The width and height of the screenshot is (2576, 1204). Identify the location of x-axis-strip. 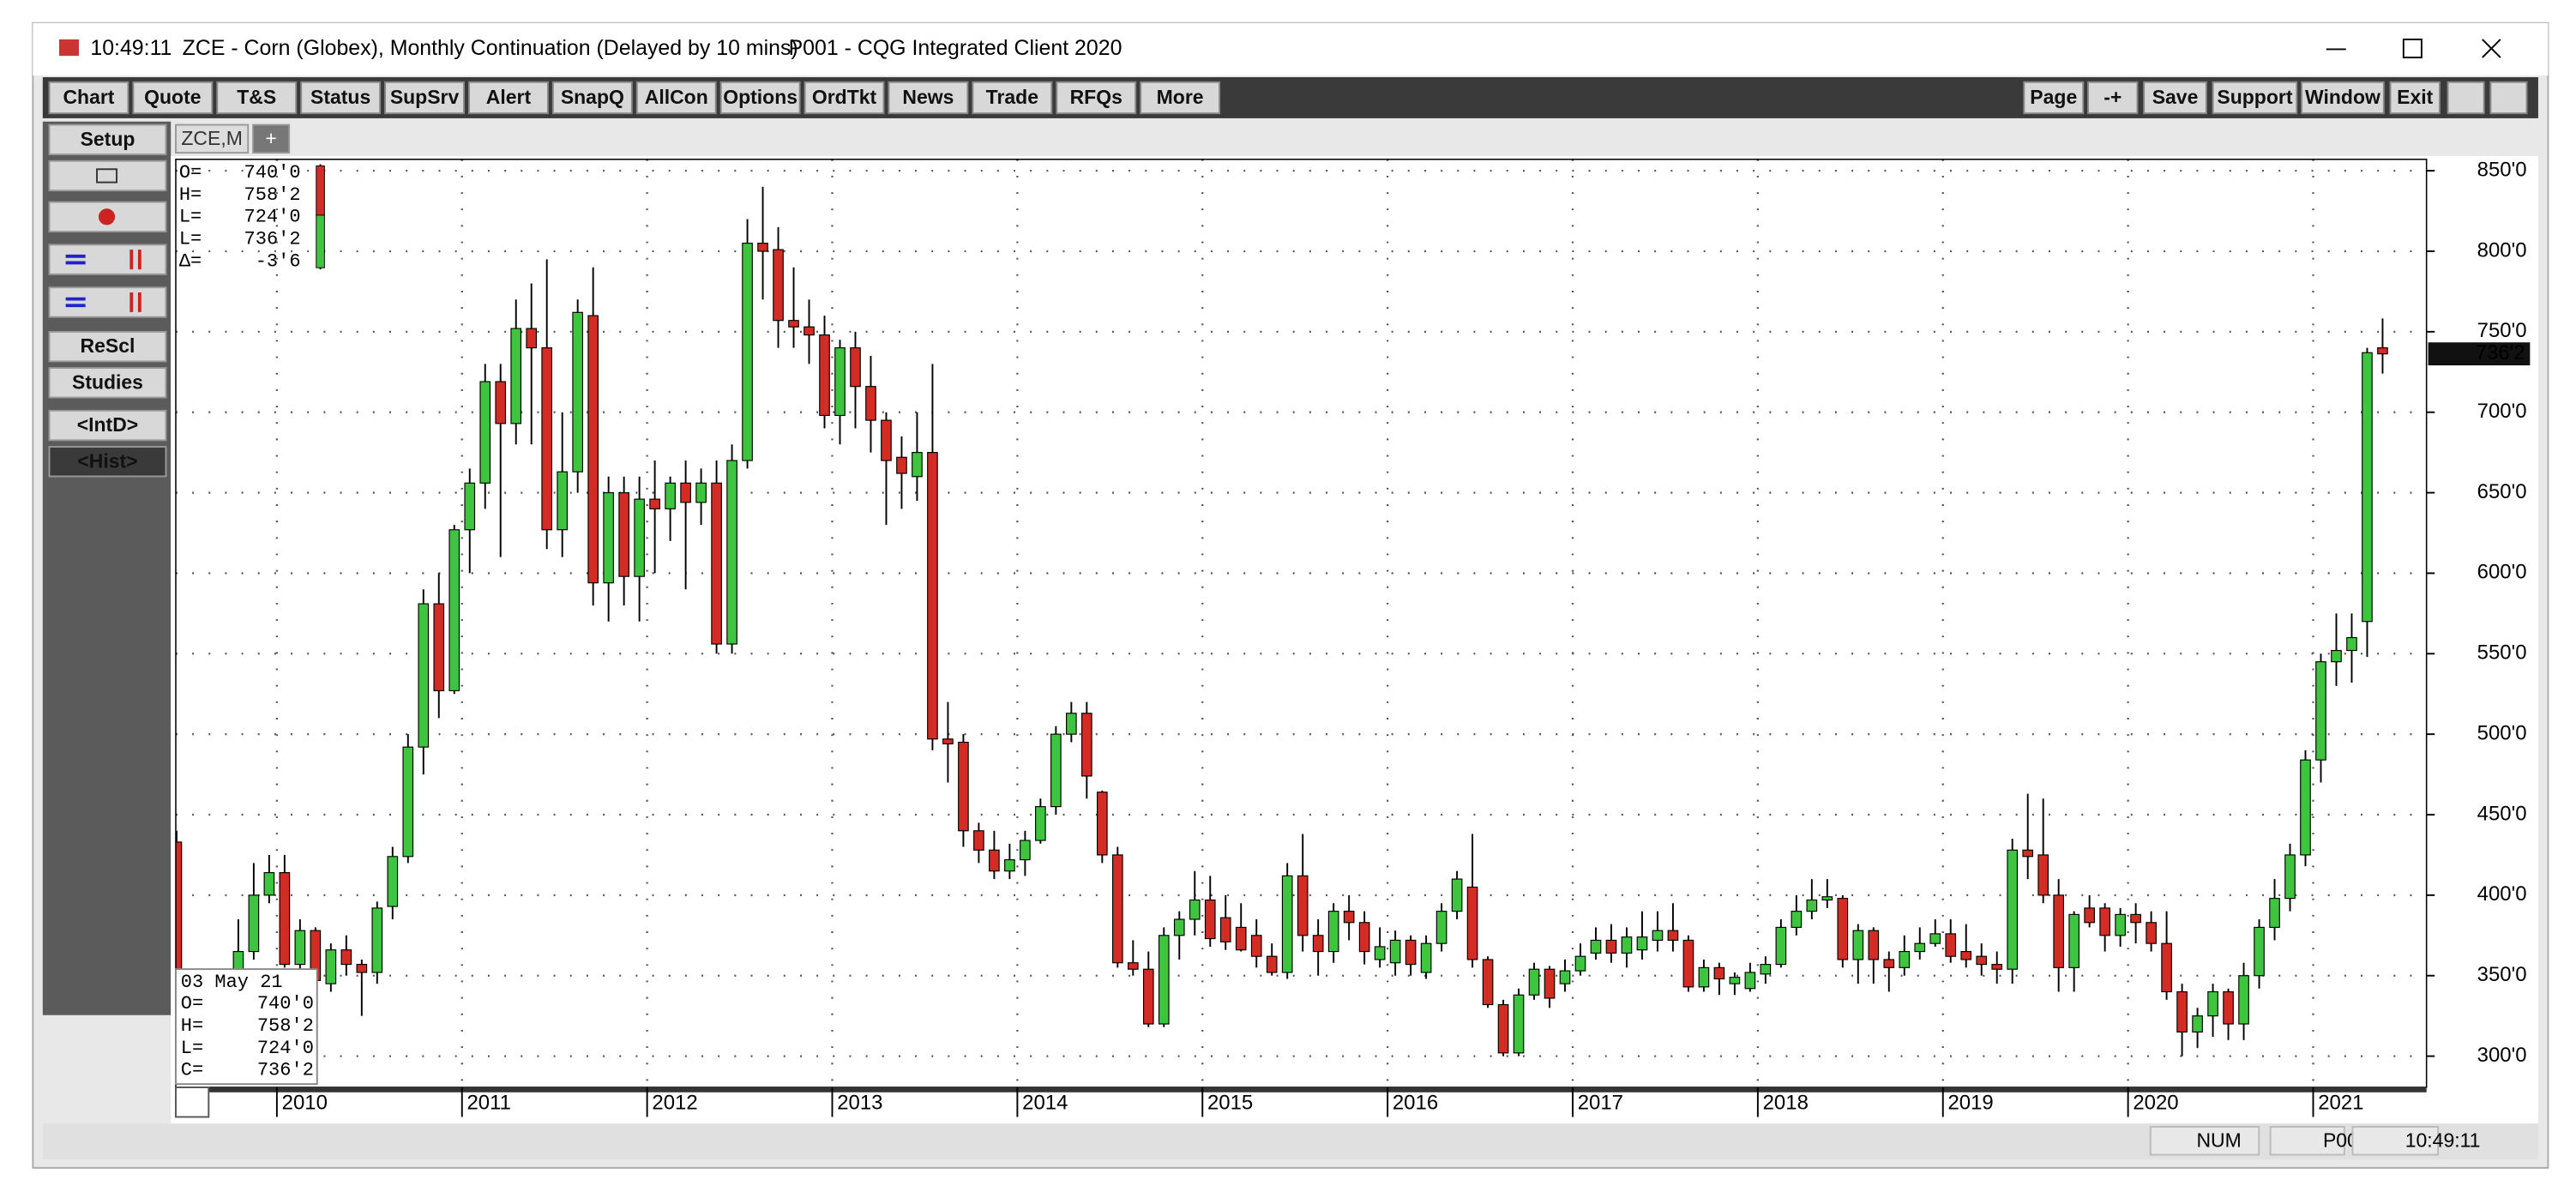
(1301, 1090).